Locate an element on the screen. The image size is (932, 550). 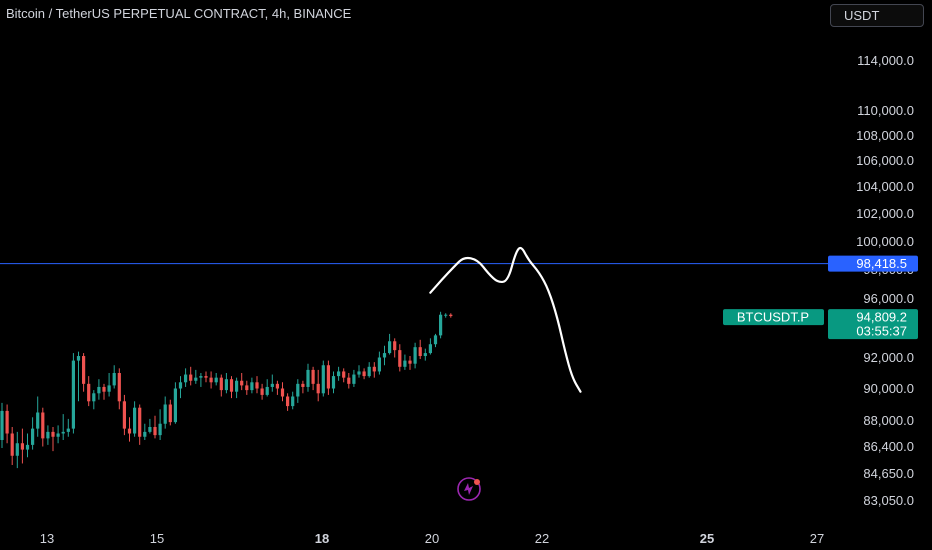
price-tick-label: 104,000.0 is located at coordinates (885, 186).